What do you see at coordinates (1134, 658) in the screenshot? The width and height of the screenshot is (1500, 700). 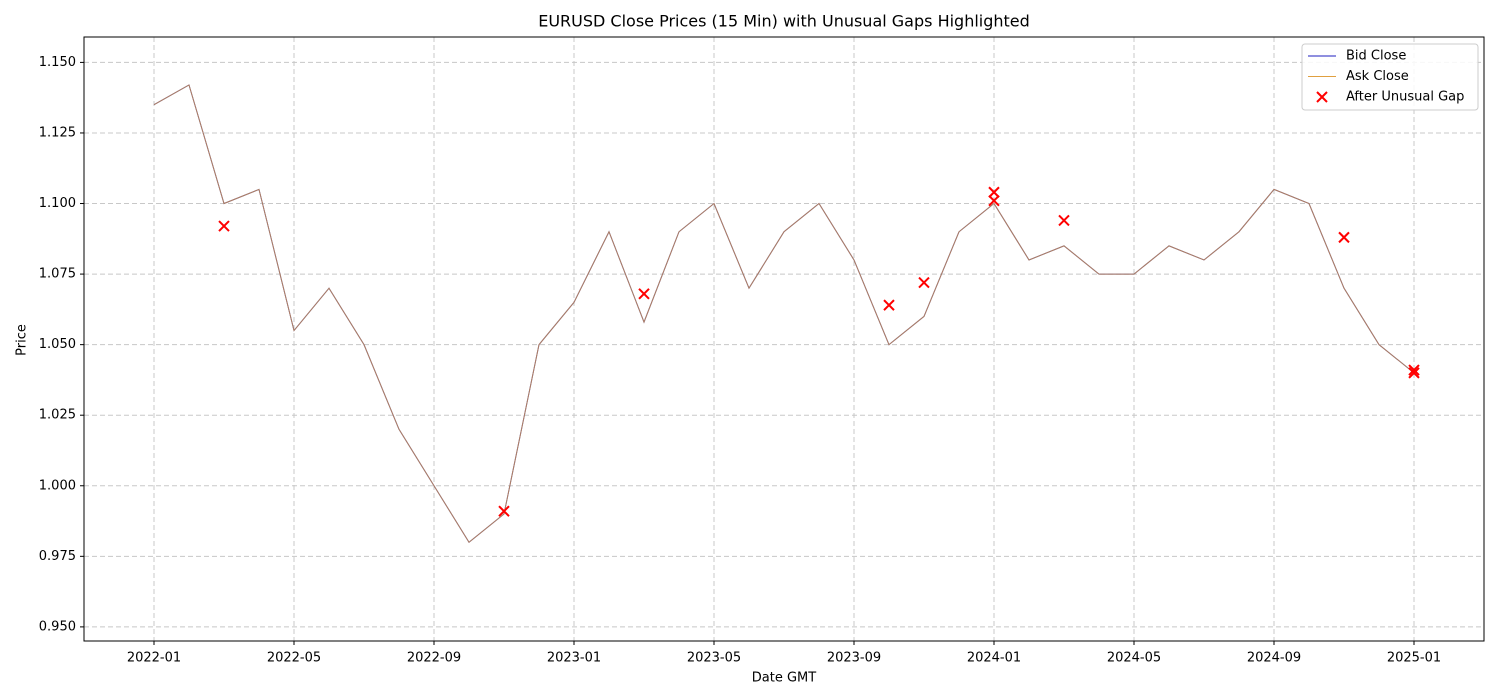 I see `x-tick-label: 2024-05` at bounding box center [1134, 658].